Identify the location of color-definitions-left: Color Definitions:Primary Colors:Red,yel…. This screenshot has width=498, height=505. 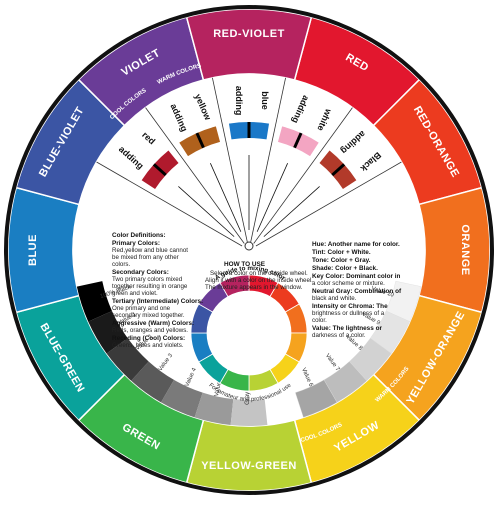
(157, 290).